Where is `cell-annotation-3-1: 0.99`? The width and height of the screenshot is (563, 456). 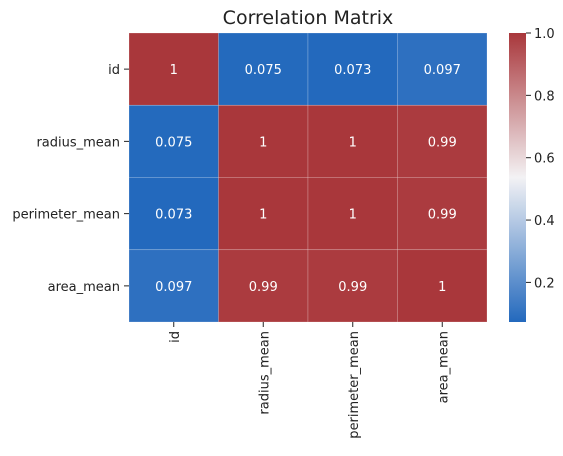 cell-annotation-3-1: 0.99 is located at coordinates (263, 287).